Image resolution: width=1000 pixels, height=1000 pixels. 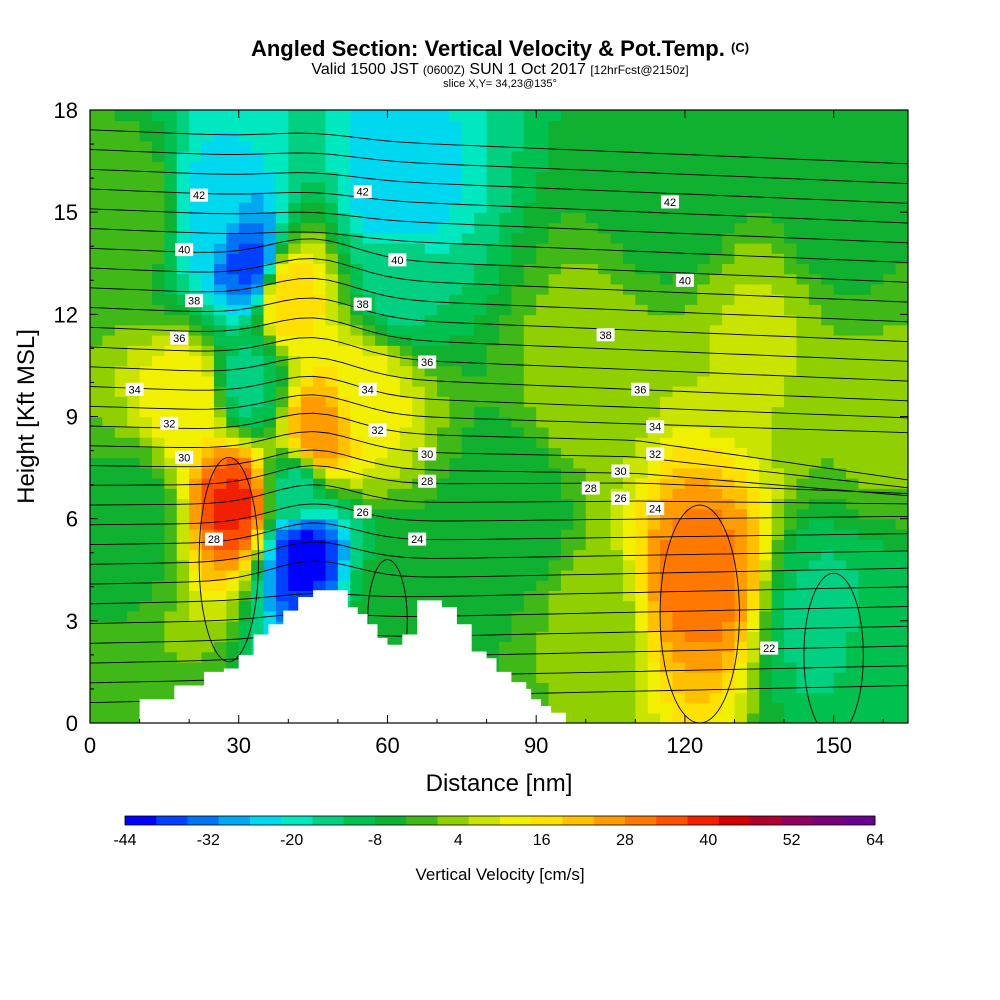 I want to click on theta-label-box, so click(x=620, y=498).